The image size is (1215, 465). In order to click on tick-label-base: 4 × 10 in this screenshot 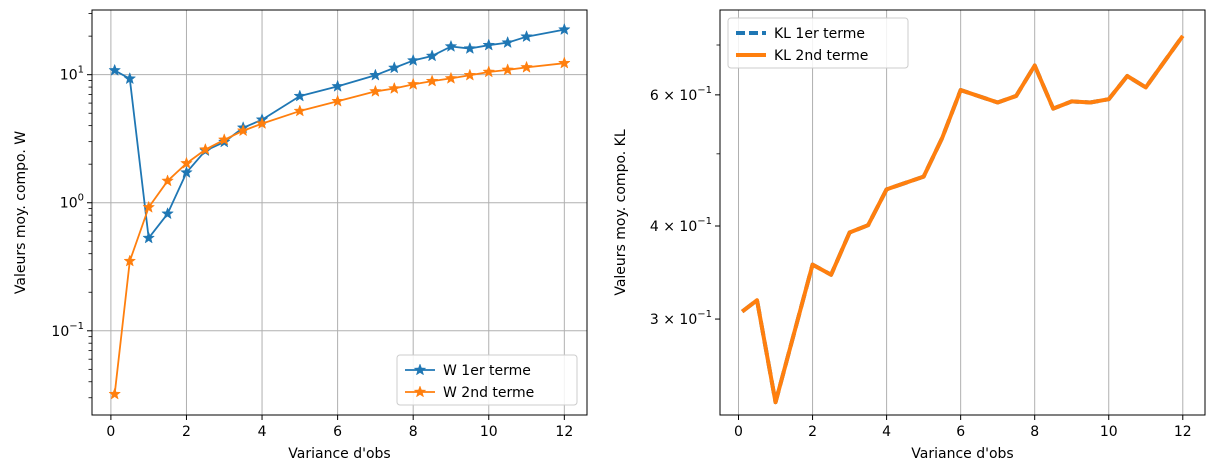, I will do `click(673, 227)`.